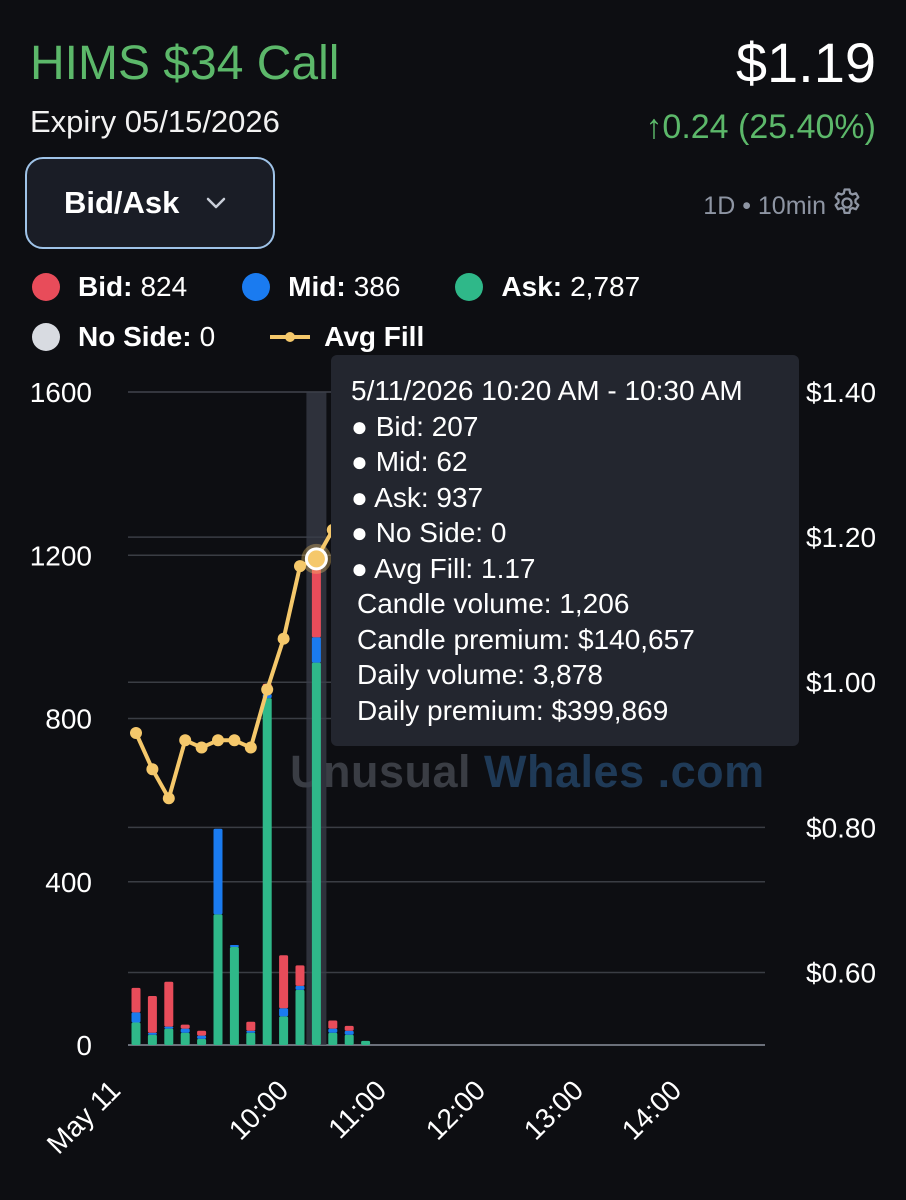  I want to click on contract-title: HIMS $34 Call, so click(185, 63).